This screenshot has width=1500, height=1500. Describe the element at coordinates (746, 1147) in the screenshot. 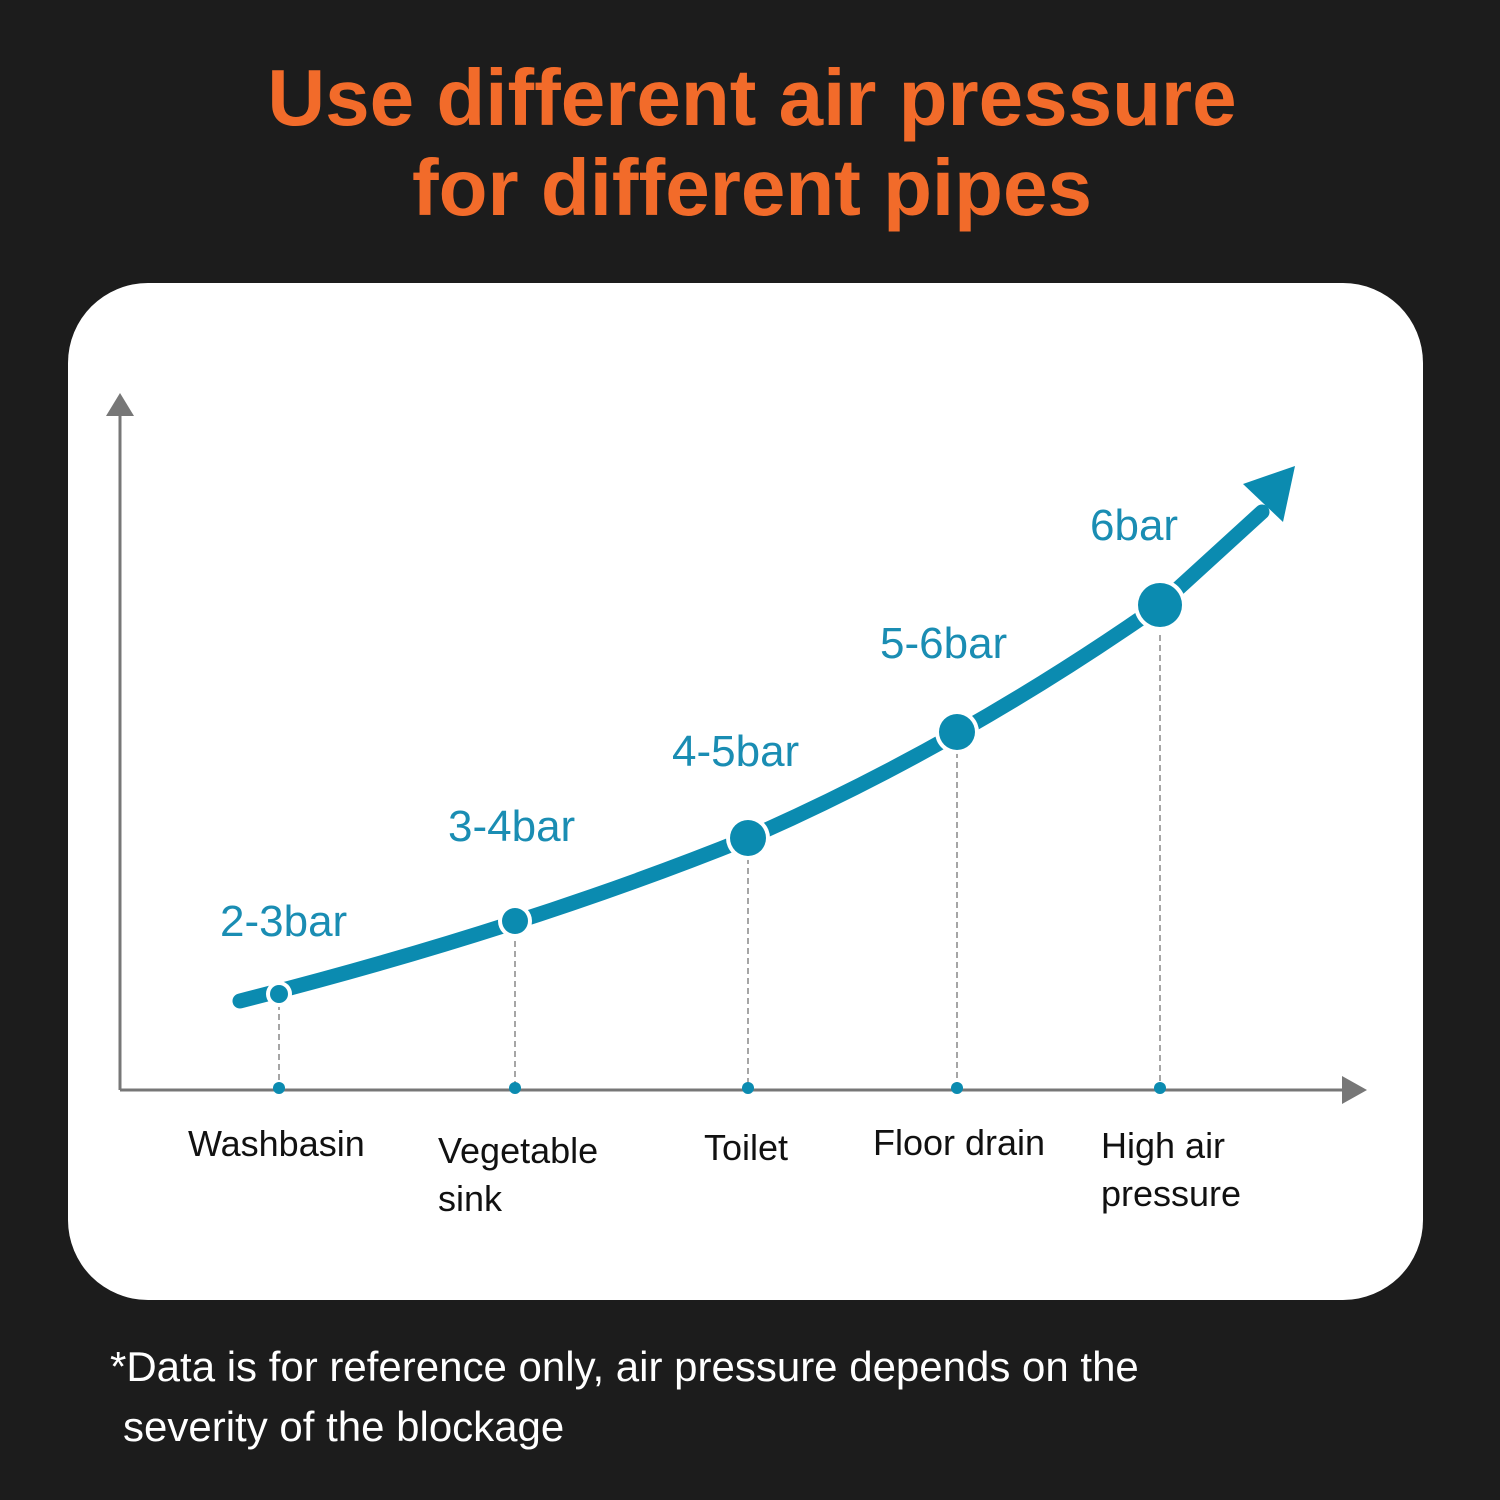

I see `category-label: Toilet` at that location.